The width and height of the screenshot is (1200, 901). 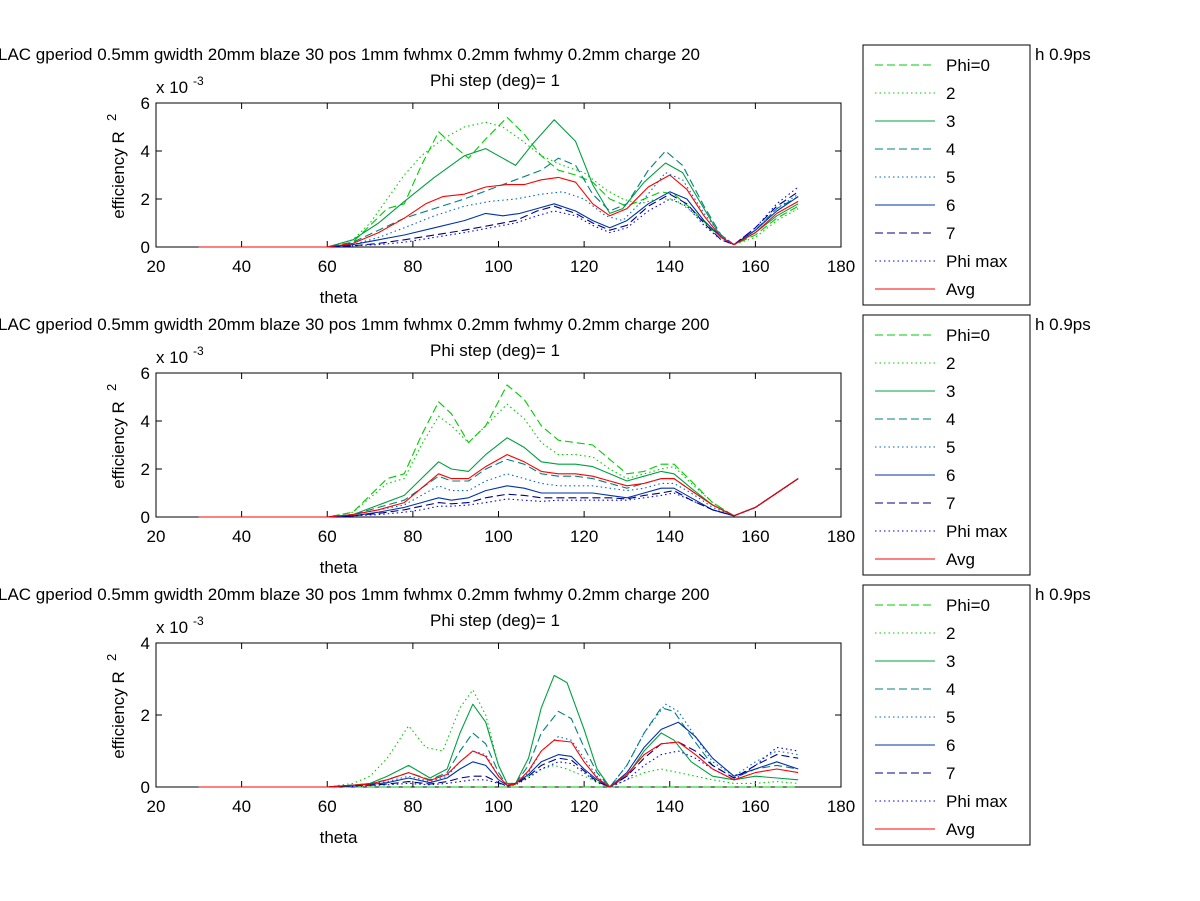 What do you see at coordinates (1063, 54) in the screenshot?
I see `chart-title-tail: h 0.9ps` at bounding box center [1063, 54].